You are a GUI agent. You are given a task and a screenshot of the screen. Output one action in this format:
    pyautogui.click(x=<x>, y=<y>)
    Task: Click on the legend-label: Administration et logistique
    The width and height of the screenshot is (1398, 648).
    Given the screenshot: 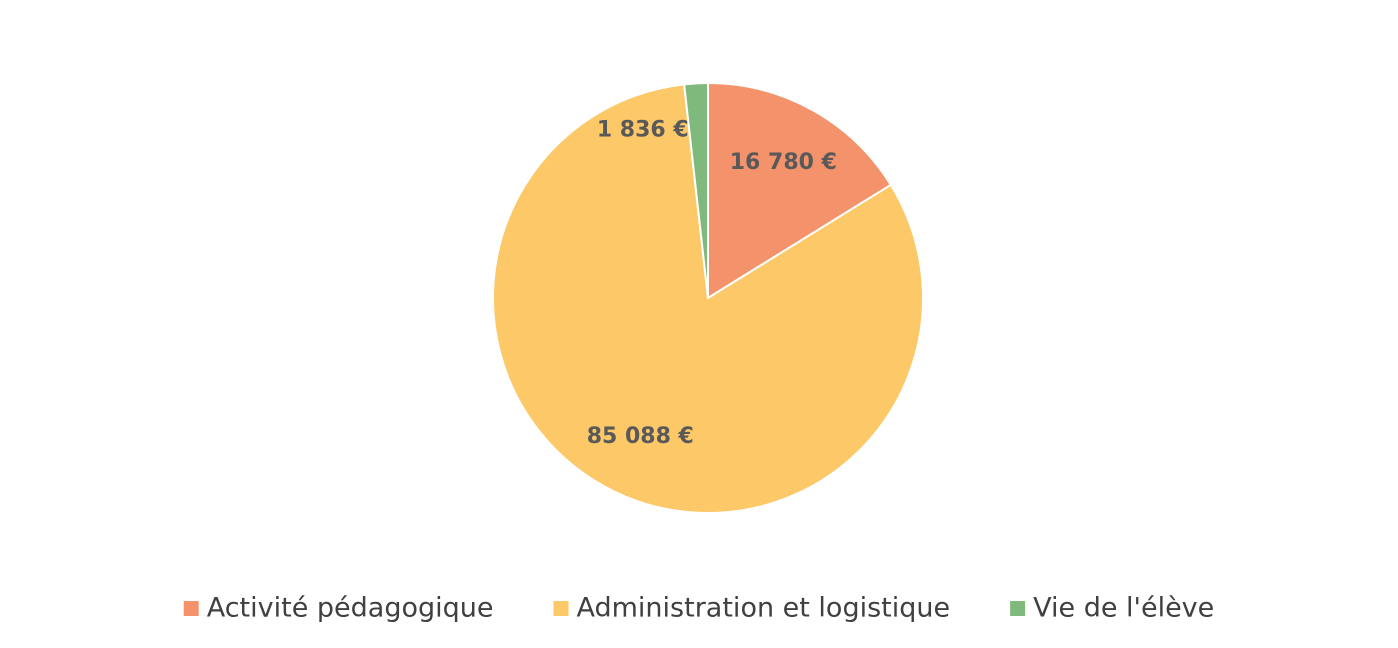 What is the action you would take?
    pyautogui.click(x=764, y=608)
    